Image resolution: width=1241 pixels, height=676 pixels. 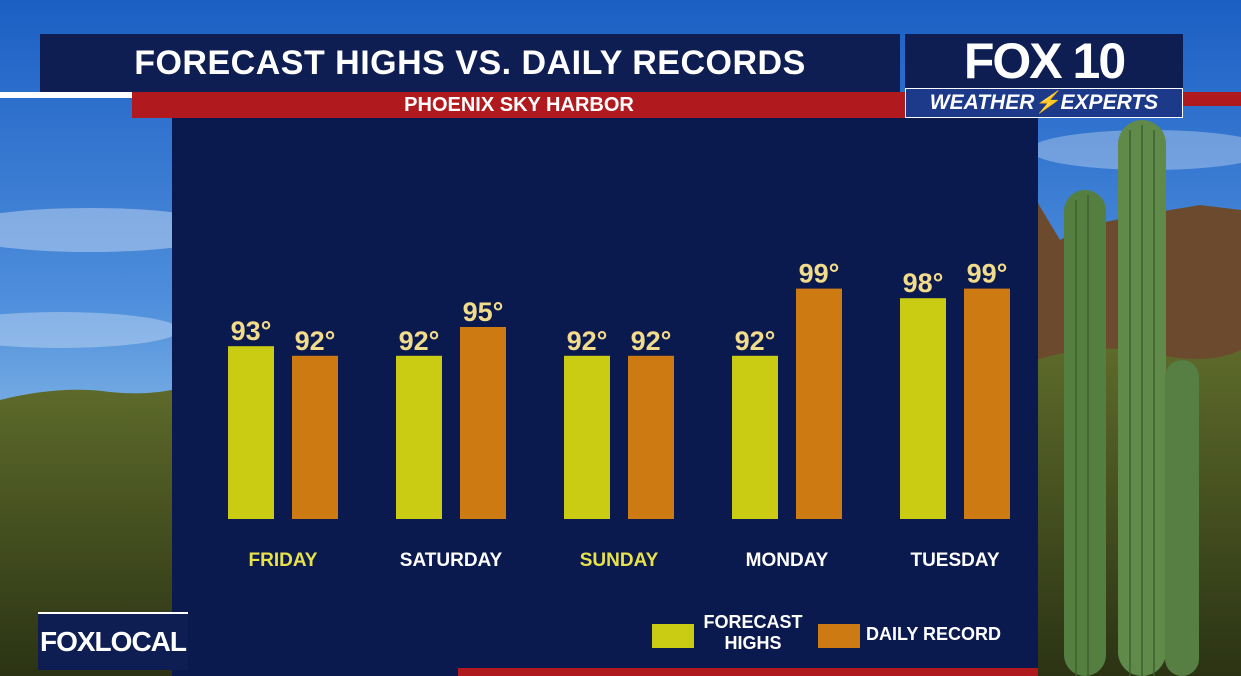 I want to click on chart-legend: FORECAST HIGHS DAILY RECORD, so click(x=842, y=637).